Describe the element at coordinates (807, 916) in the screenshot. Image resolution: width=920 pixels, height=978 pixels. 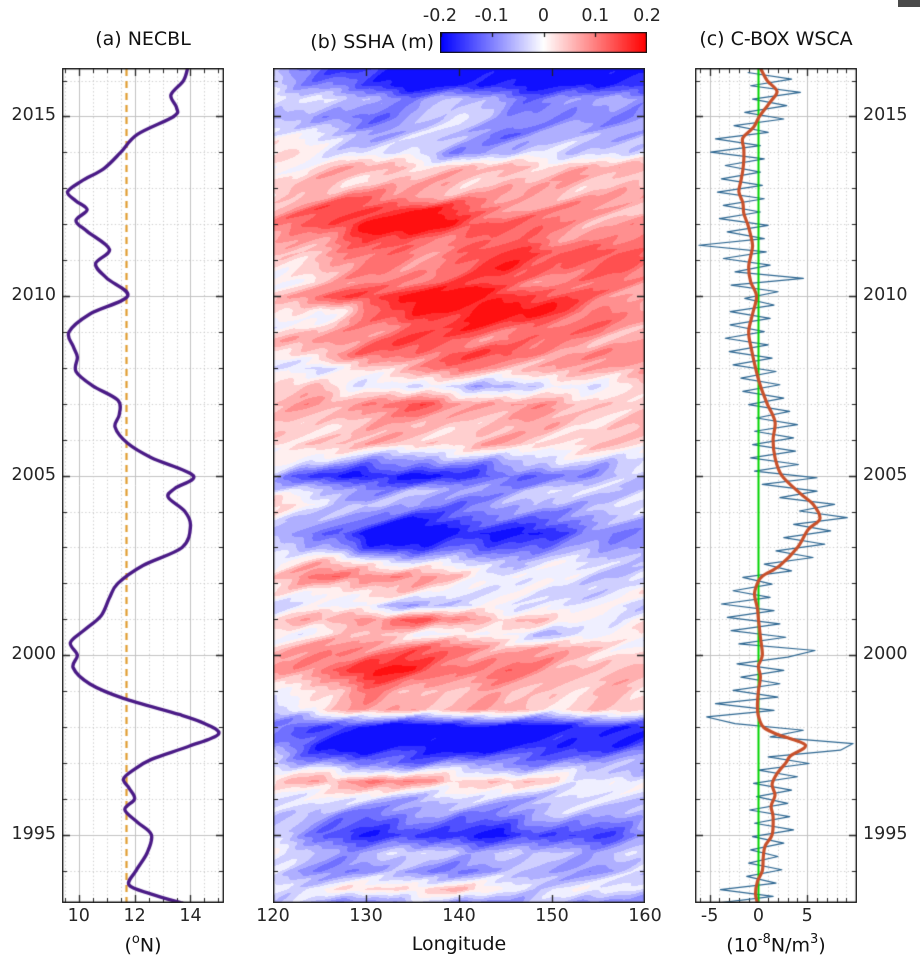
I see `panel-c-xtick-label: 5` at that location.